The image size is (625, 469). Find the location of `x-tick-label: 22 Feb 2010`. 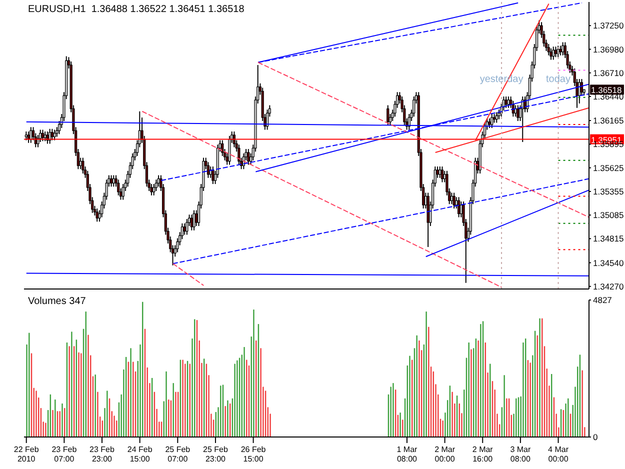

x-tick-label: 22 Feb 2010 is located at coordinates (27, 454).